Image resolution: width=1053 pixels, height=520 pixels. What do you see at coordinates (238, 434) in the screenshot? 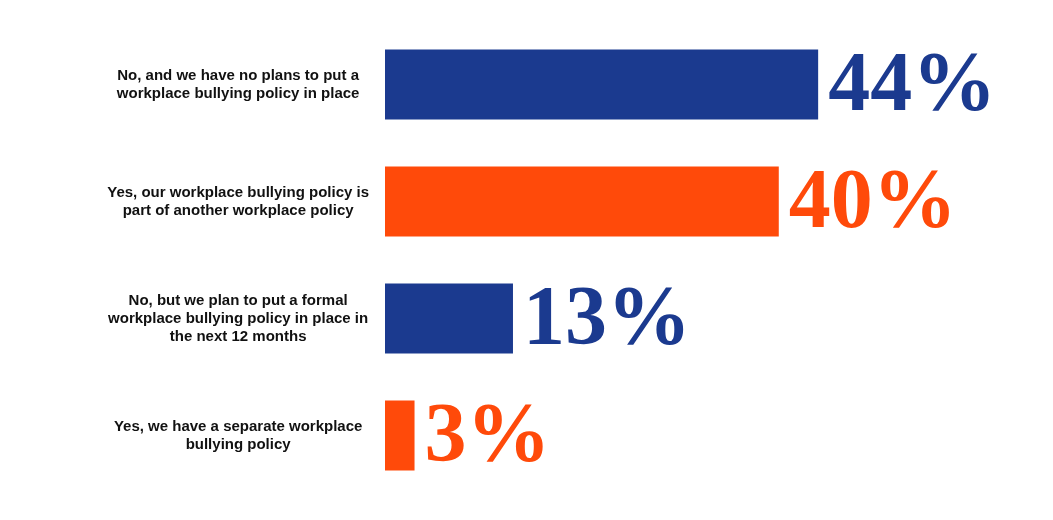
I see `y-tick-label: Yes, we have a separate workplace bullying policy` at bounding box center [238, 434].